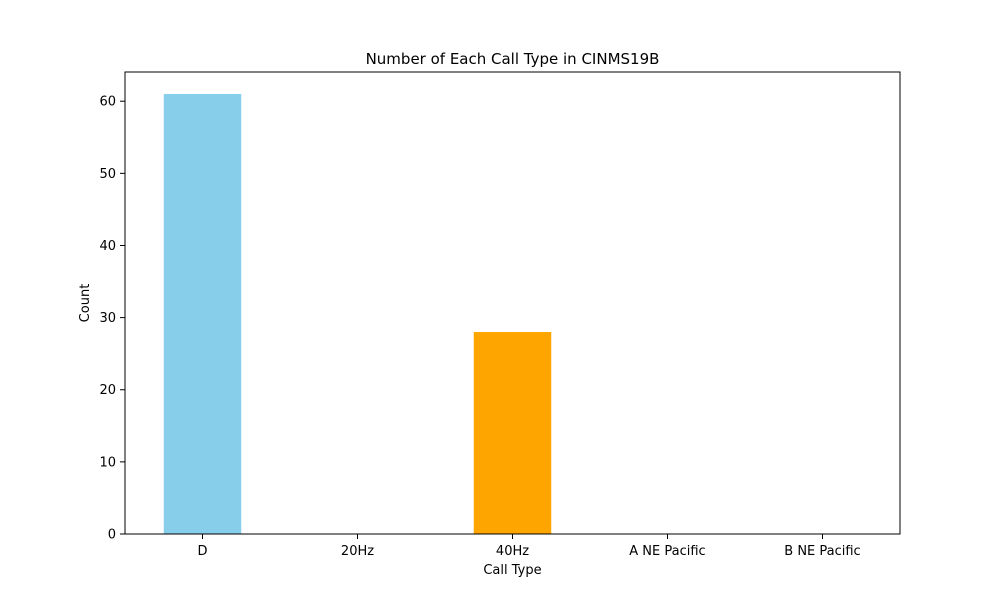 Image resolution: width=1000 pixels, height=600 pixels. Describe the element at coordinates (512, 433) in the screenshot. I see `bar-40hz` at that location.